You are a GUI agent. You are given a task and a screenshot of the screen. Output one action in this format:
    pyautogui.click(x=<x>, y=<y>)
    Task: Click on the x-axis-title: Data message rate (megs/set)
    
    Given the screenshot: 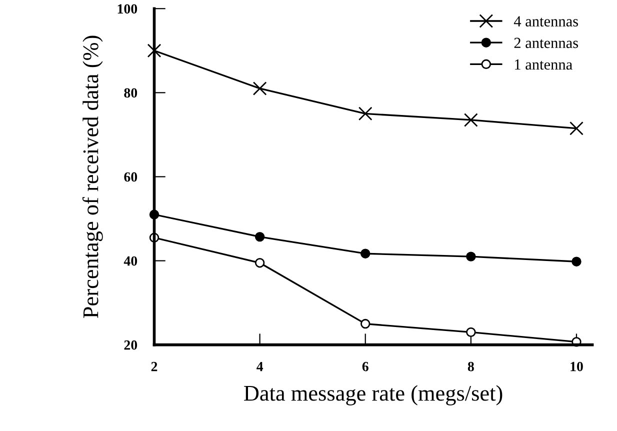 What is the action you would take?
    pyautogui.click(x=373, y=395)
    